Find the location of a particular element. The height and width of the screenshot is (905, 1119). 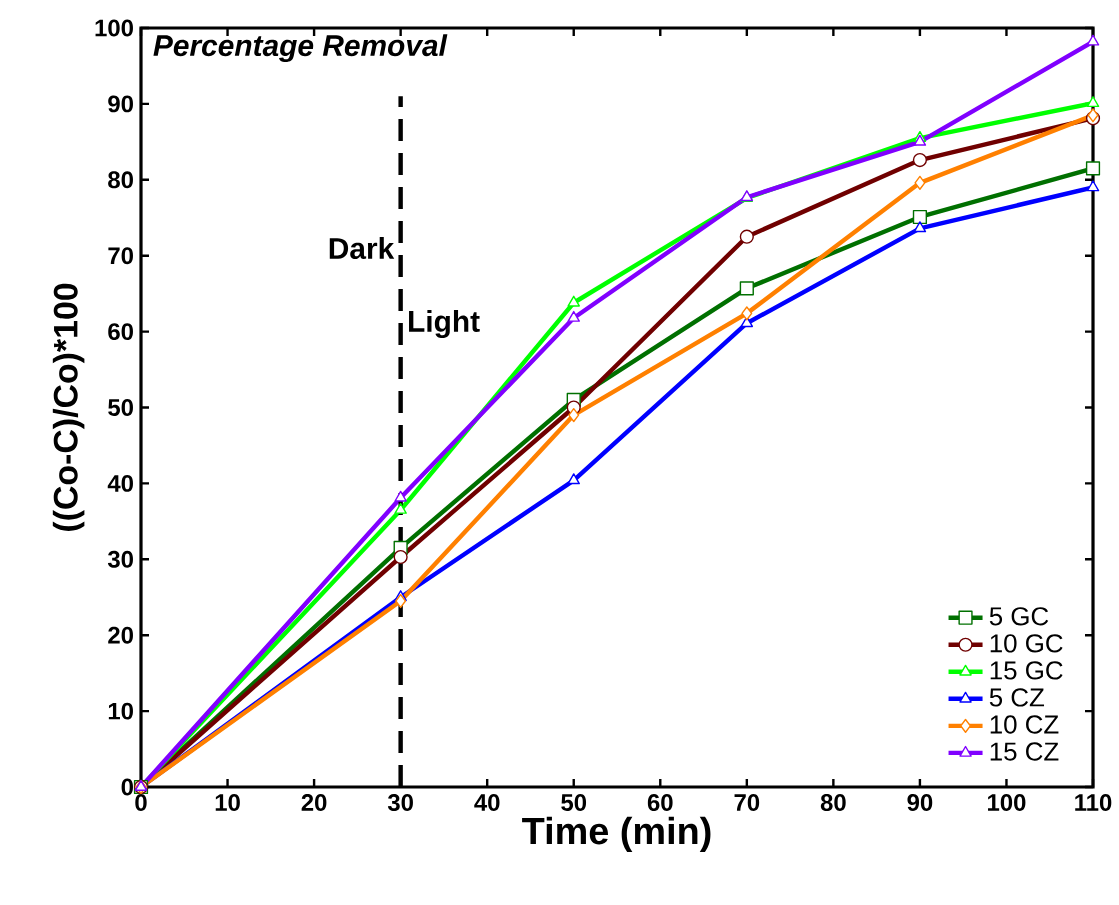

y-tick-label: 20 is located at coordinates (120, 635).